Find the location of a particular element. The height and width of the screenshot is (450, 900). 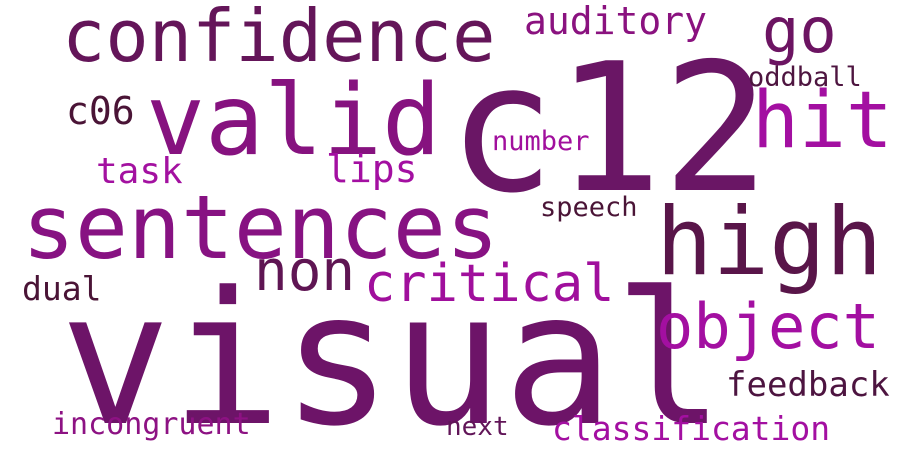

word-go: go is located at coordinates (799, 33).